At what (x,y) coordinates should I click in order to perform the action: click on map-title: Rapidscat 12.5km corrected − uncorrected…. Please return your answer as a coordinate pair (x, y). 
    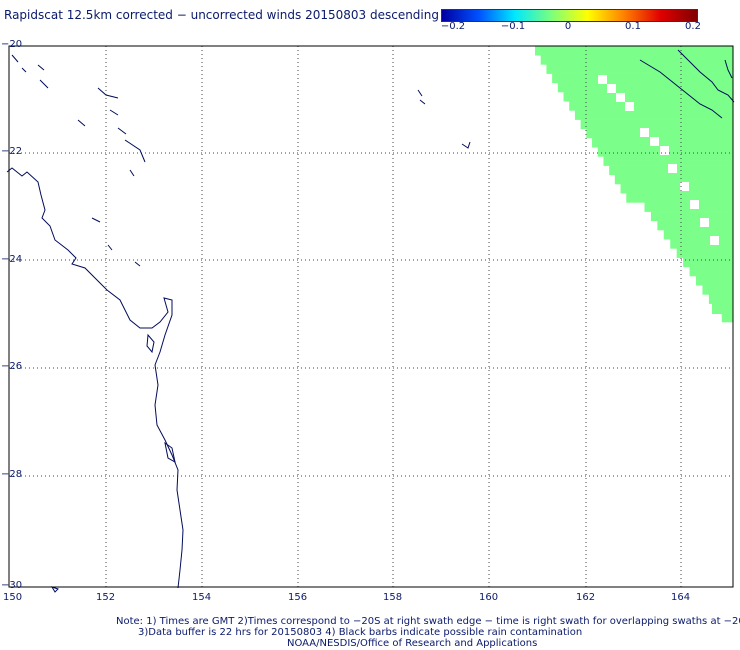
    Looking at the image, I should click on (221, 15).